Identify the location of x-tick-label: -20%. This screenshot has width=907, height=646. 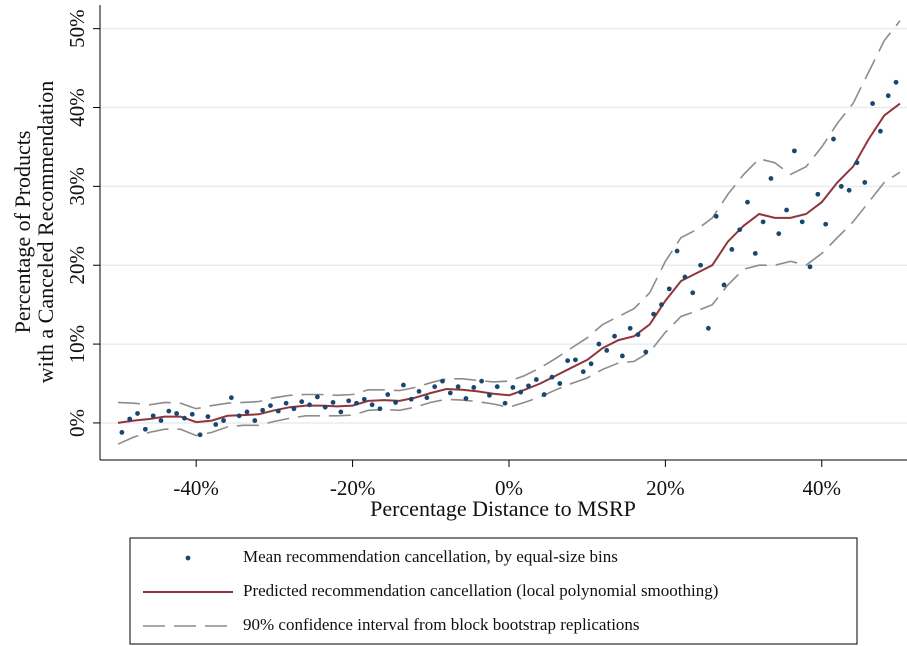
(353, 488).